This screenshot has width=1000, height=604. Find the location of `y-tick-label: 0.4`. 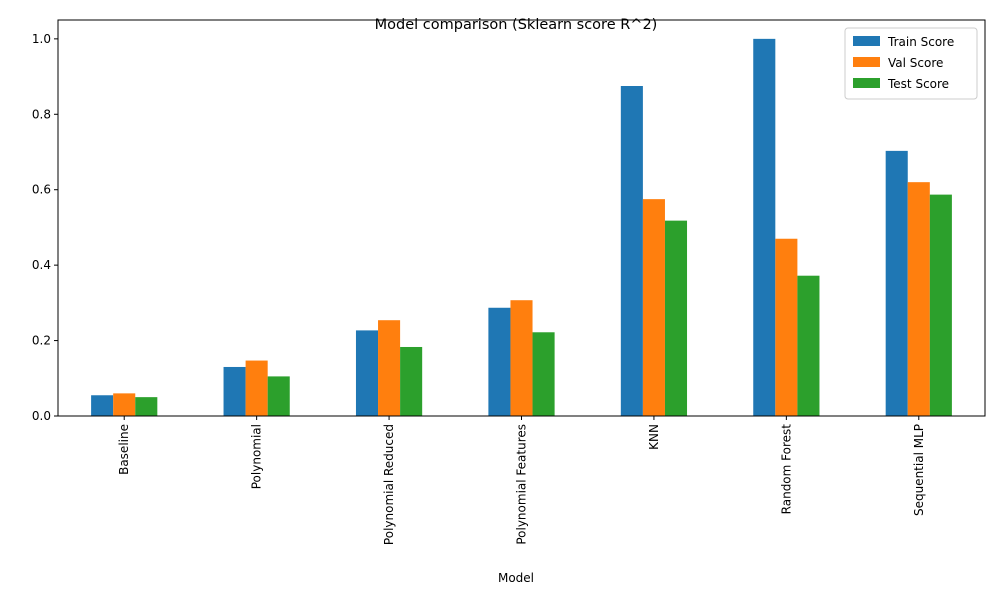

y-tick-label: 0.4 is located at coordinates (41, 265).